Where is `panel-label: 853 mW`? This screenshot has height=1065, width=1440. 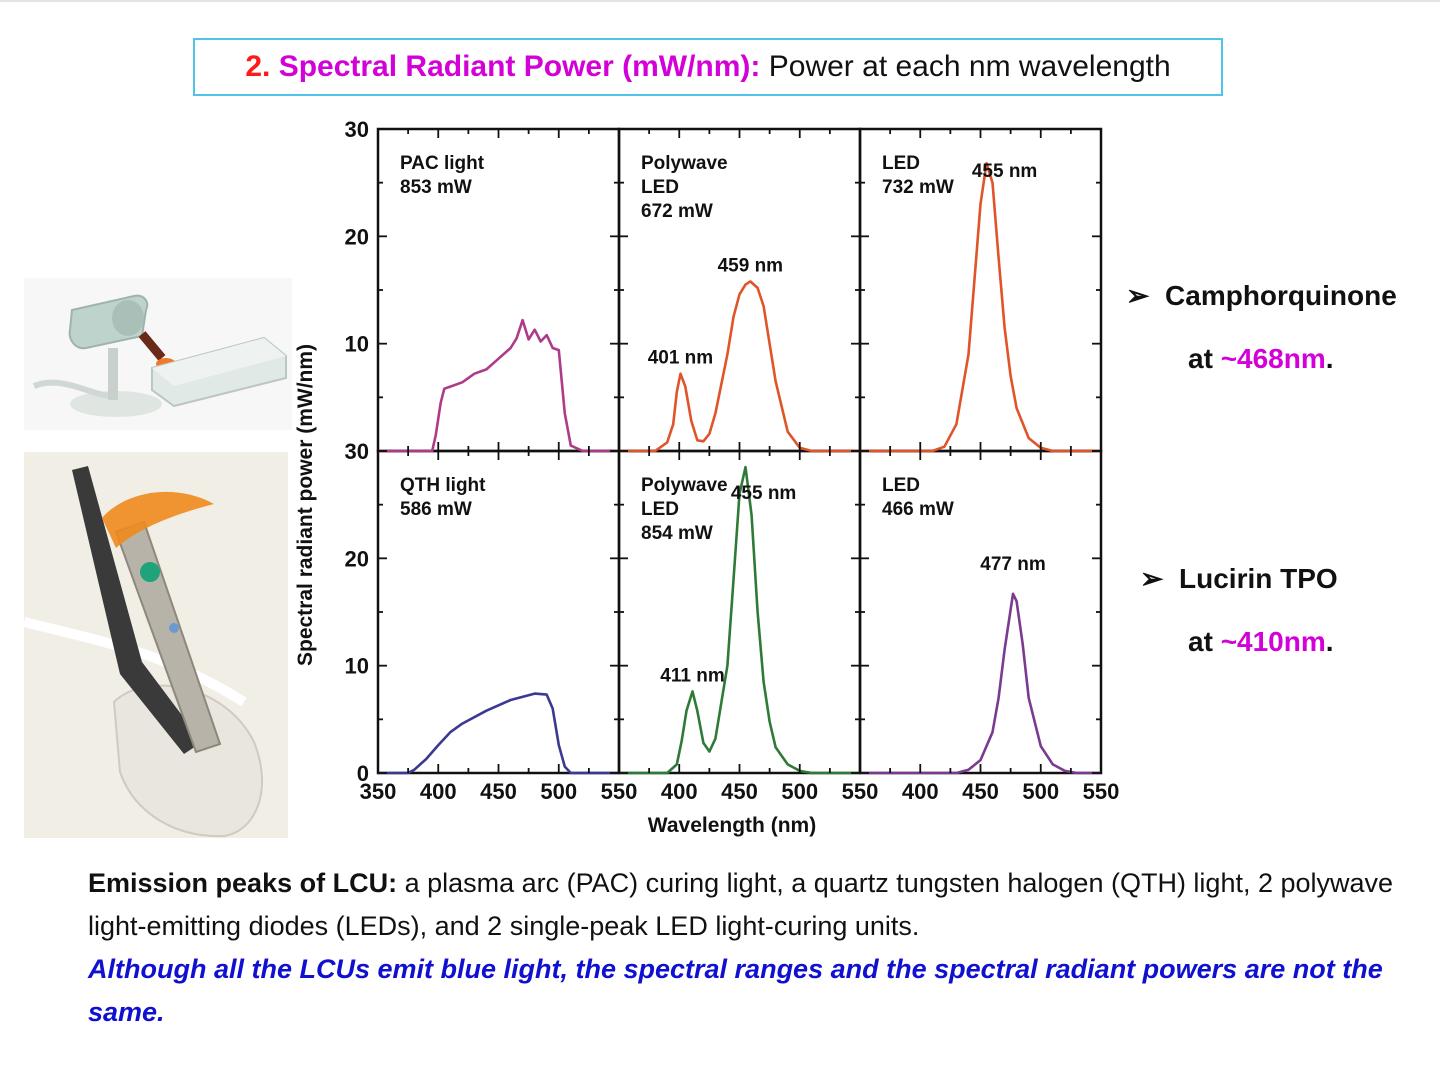
panel-label: 853 mW is located at coordinates (436, 187).